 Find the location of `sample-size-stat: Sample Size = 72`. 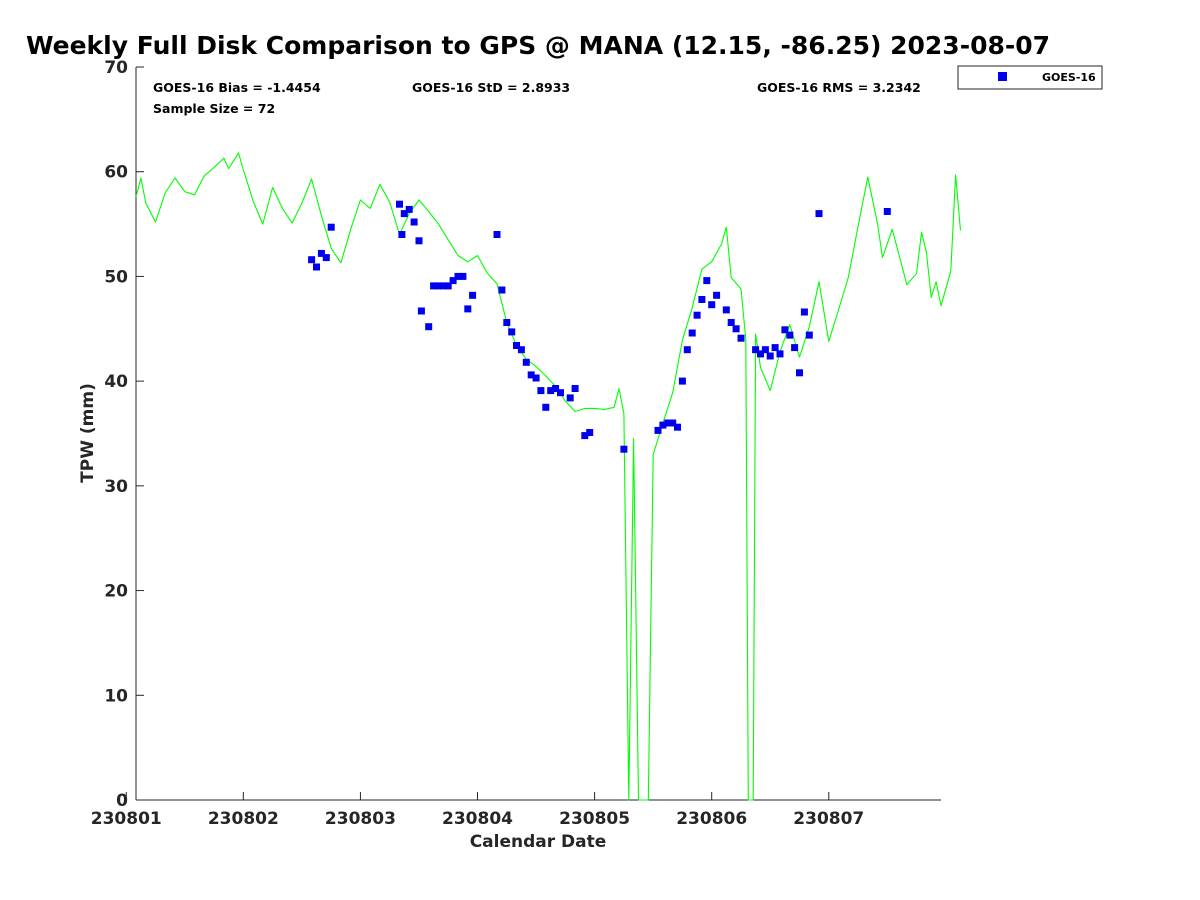

sample-size-stat: Sample Size = 72 is located at coordinates (214, 108).